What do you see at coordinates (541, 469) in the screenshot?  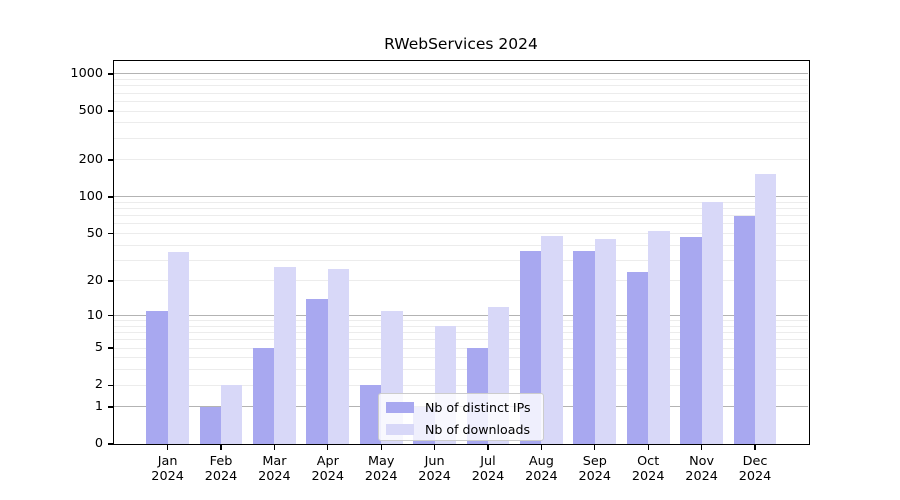 I see `x-tick-label: Aug 2024` at bounding box center [541, 469].